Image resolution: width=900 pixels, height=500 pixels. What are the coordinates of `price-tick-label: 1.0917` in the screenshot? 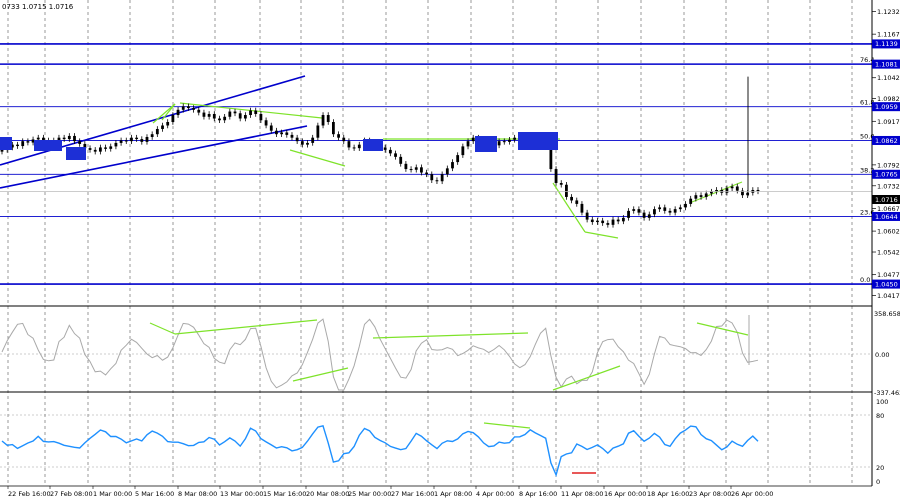 It's located at (888, 122).